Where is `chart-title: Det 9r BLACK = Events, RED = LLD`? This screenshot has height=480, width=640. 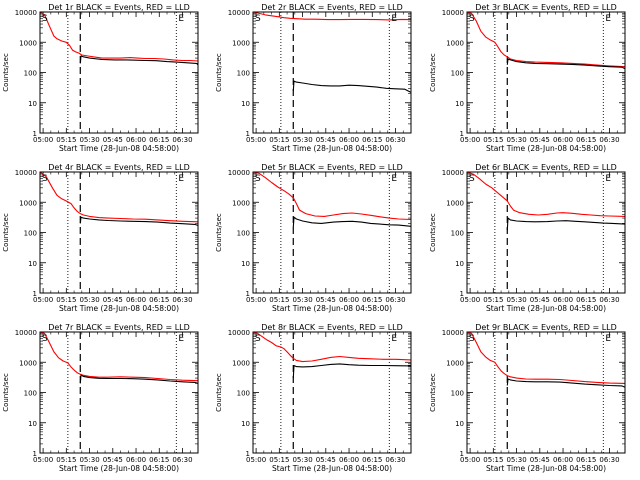 chart-title: Det 9r BLACK = Events, RED = LLD is located at coordinates (546, 327).